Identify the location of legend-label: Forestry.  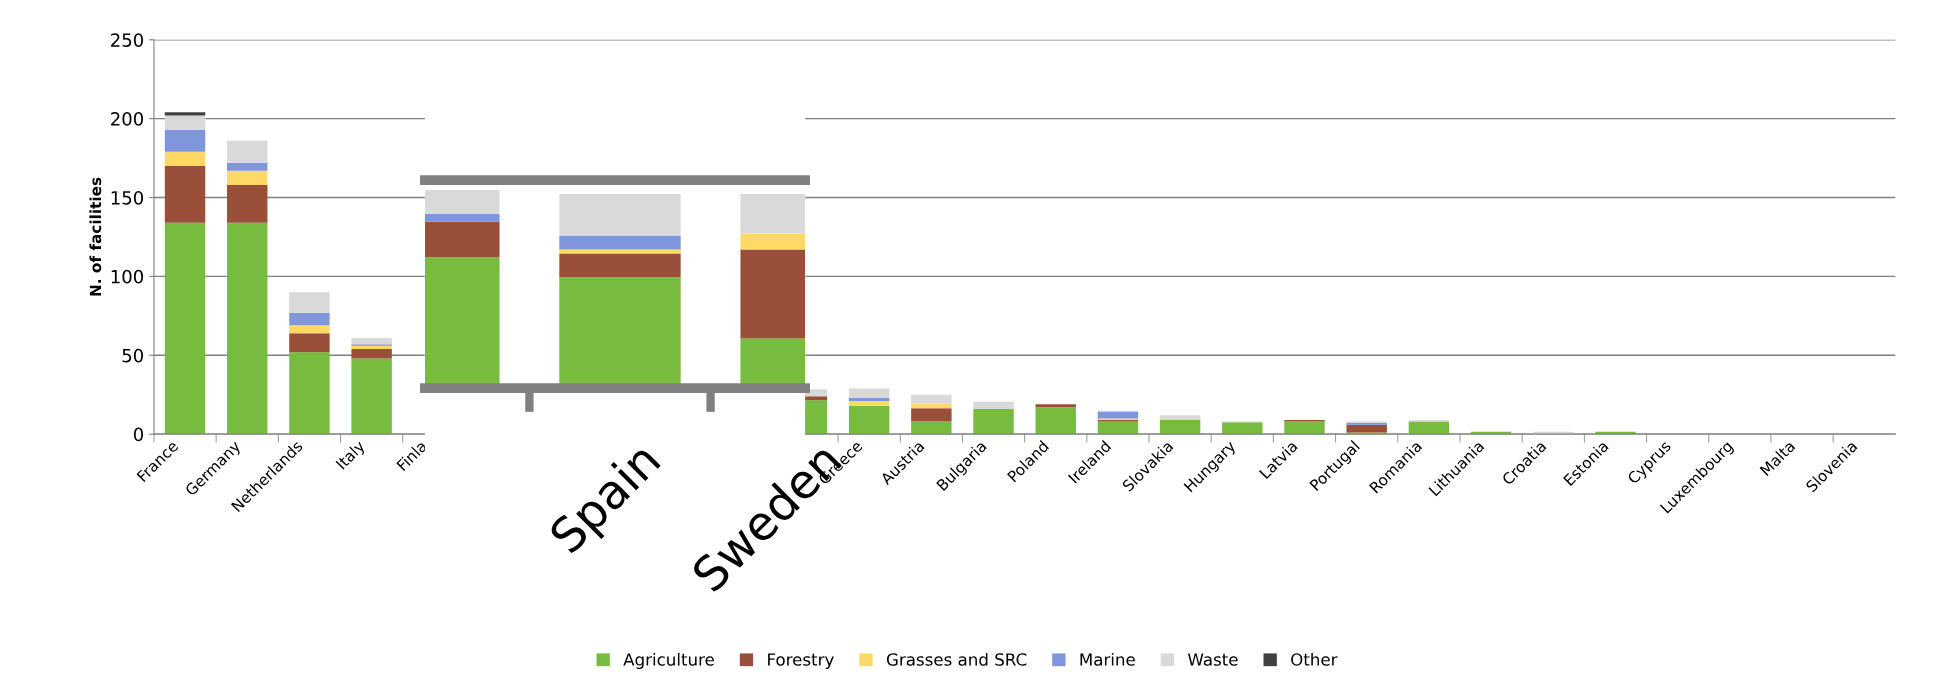
(801, 661).